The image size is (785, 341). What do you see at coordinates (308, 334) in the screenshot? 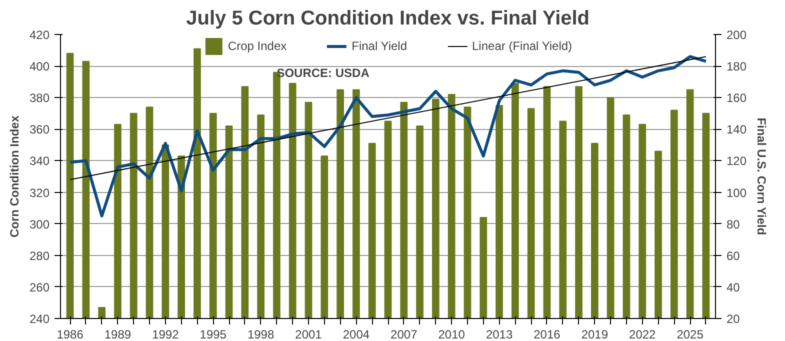
I see `x-tick-label: 2001` at bounding box center [308, 334].